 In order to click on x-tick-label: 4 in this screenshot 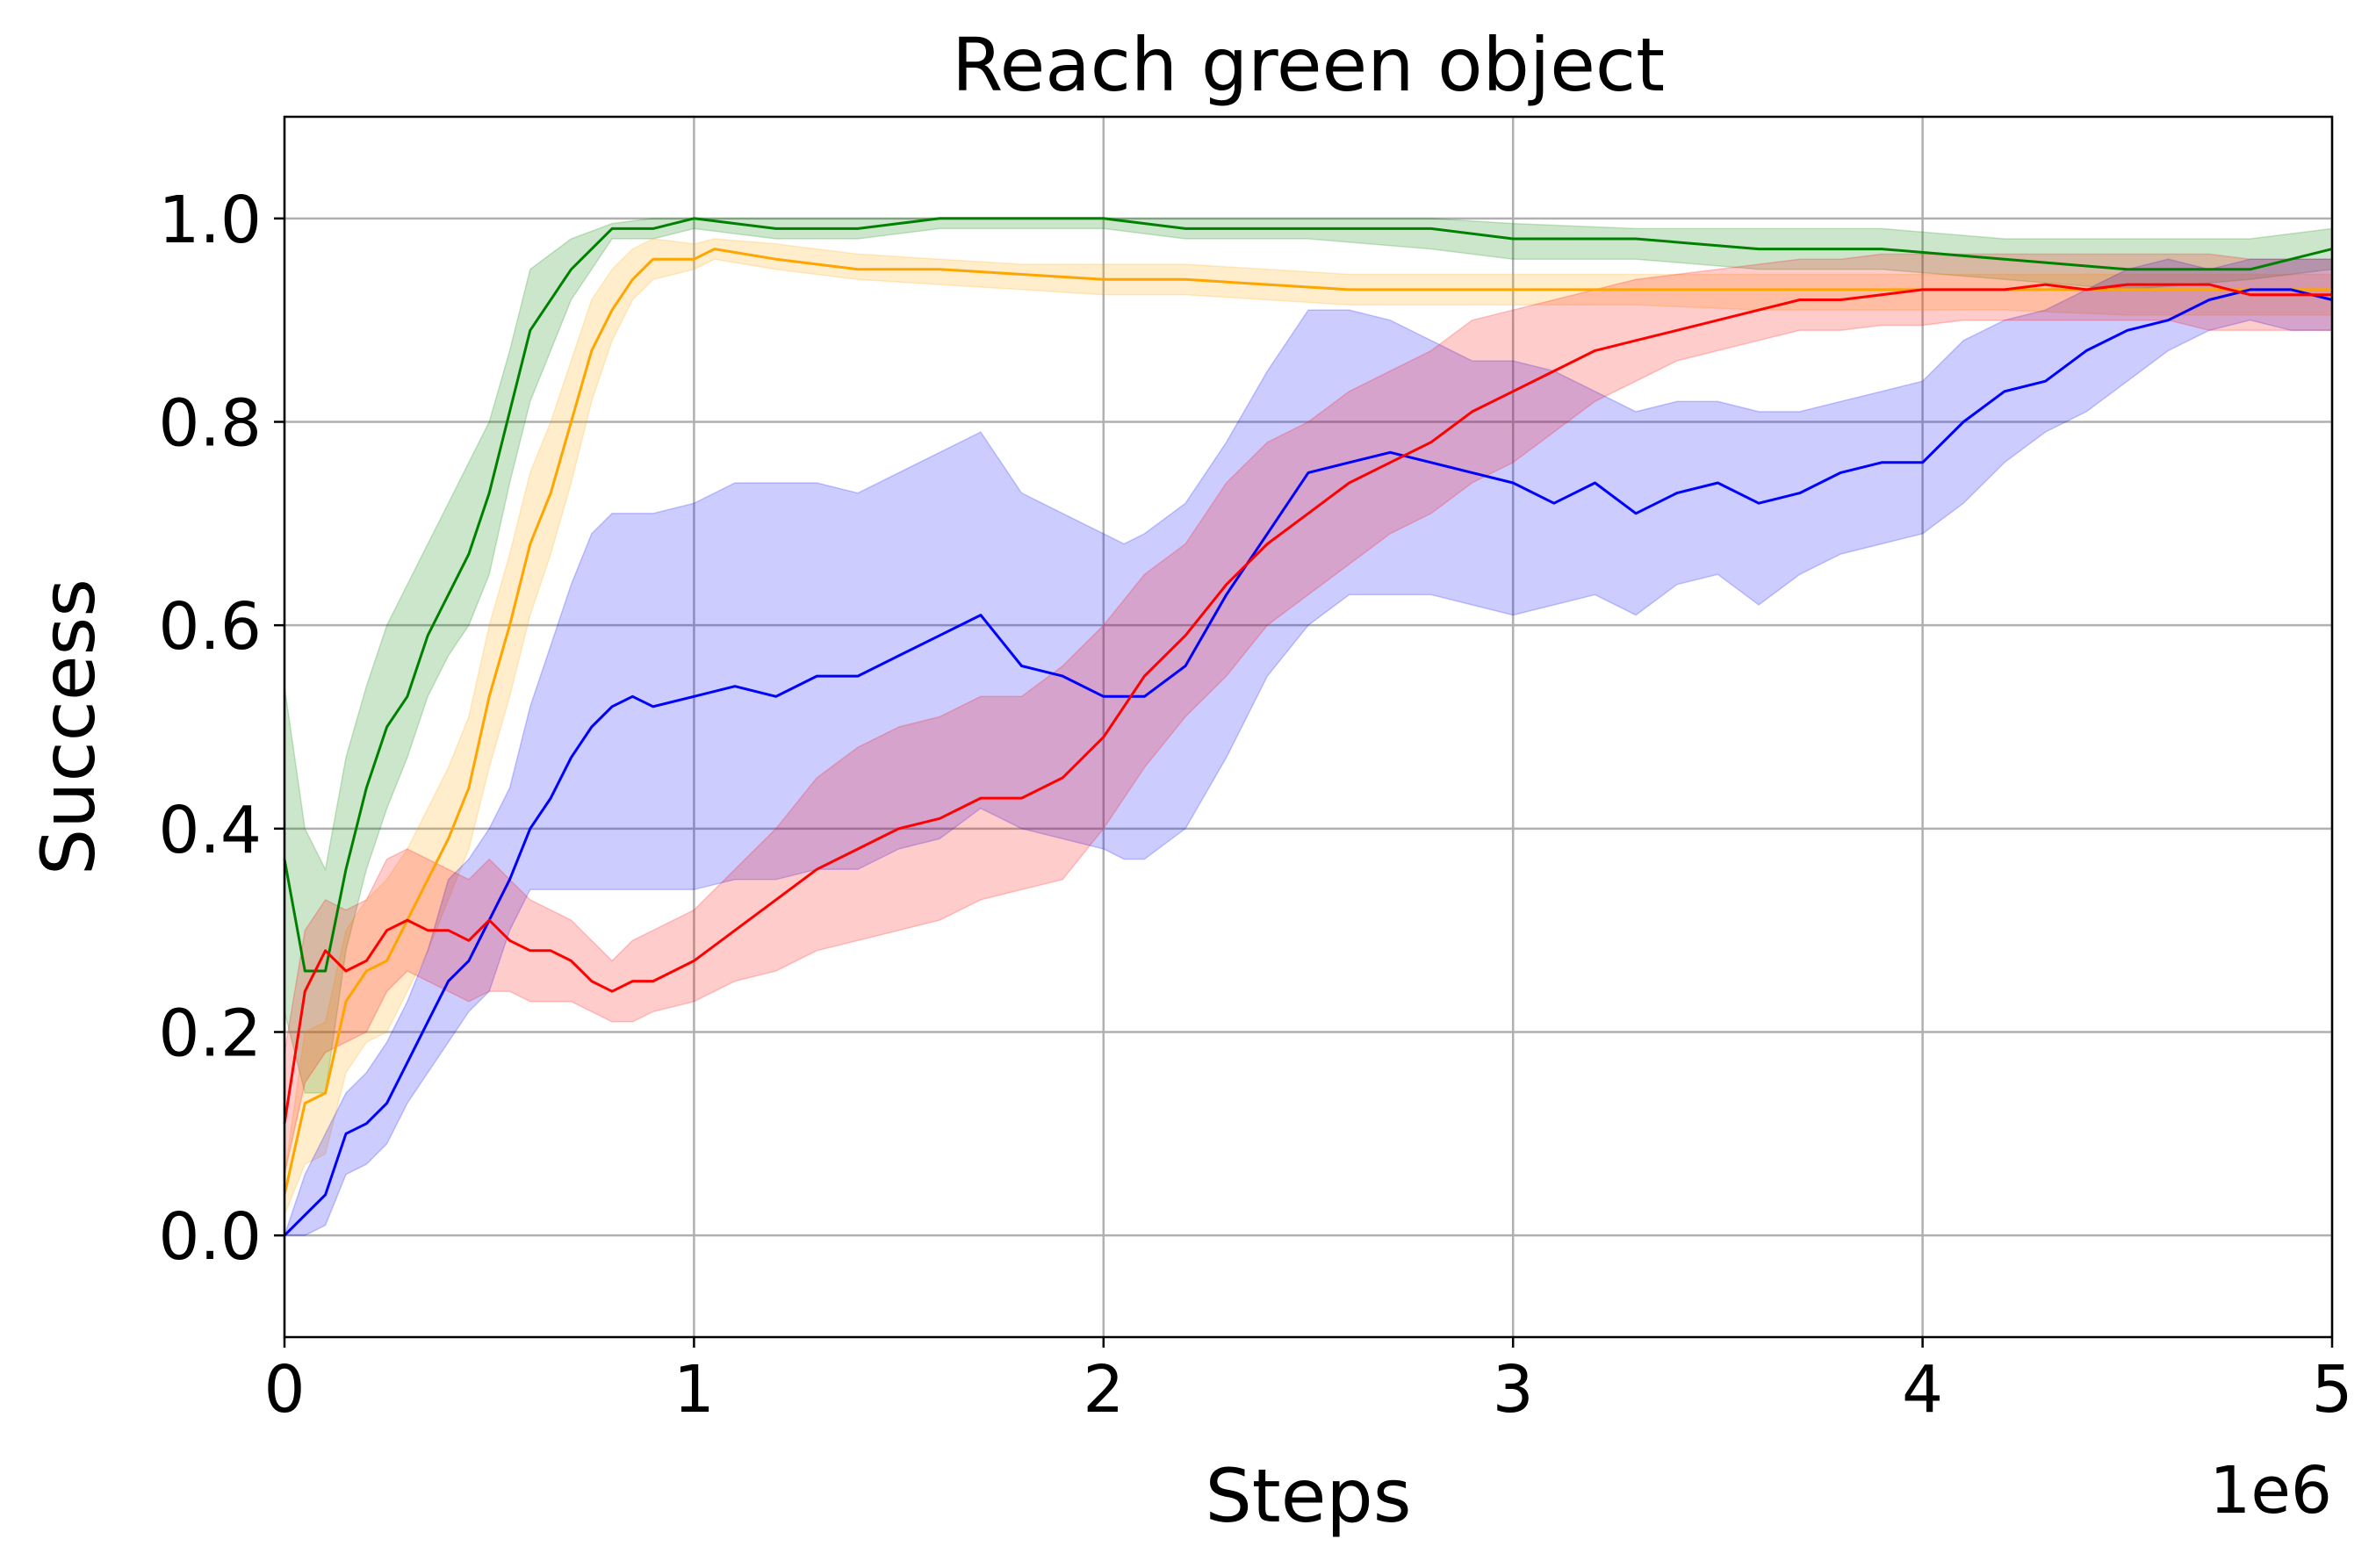, I will do `click(1922, 1390)`.